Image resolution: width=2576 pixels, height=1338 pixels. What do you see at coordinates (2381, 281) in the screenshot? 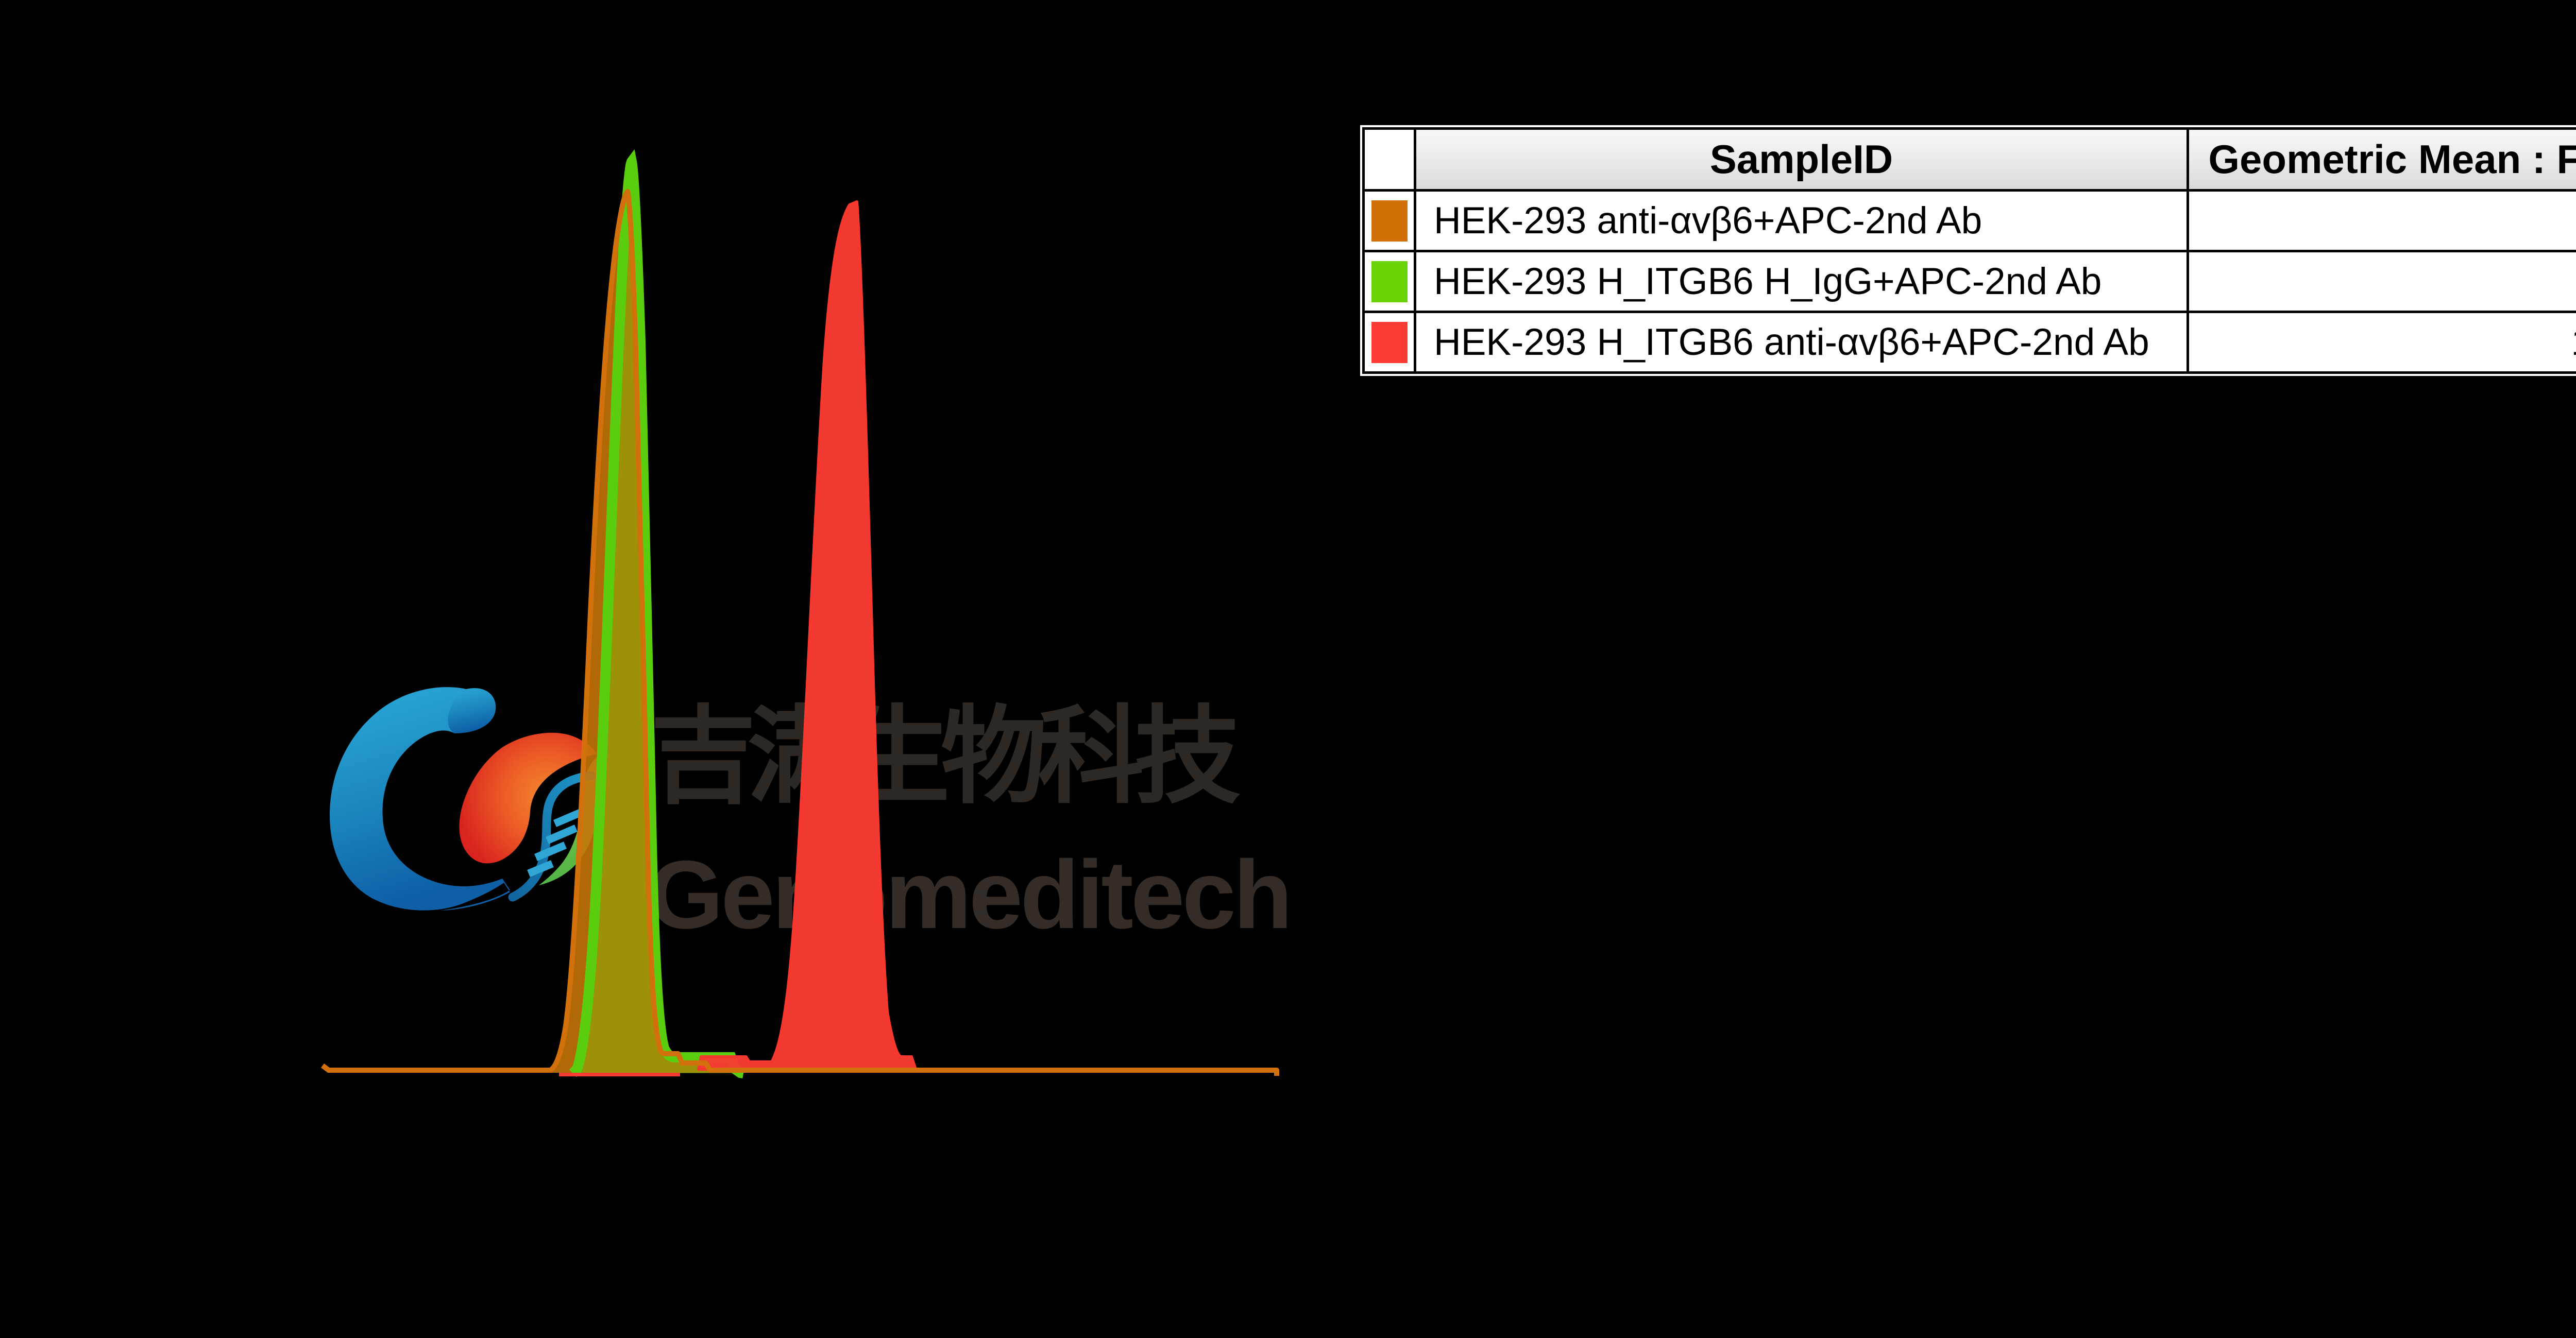
I see `geometric-mean-value-cell: 1191` at bounding box center [2381, 281].